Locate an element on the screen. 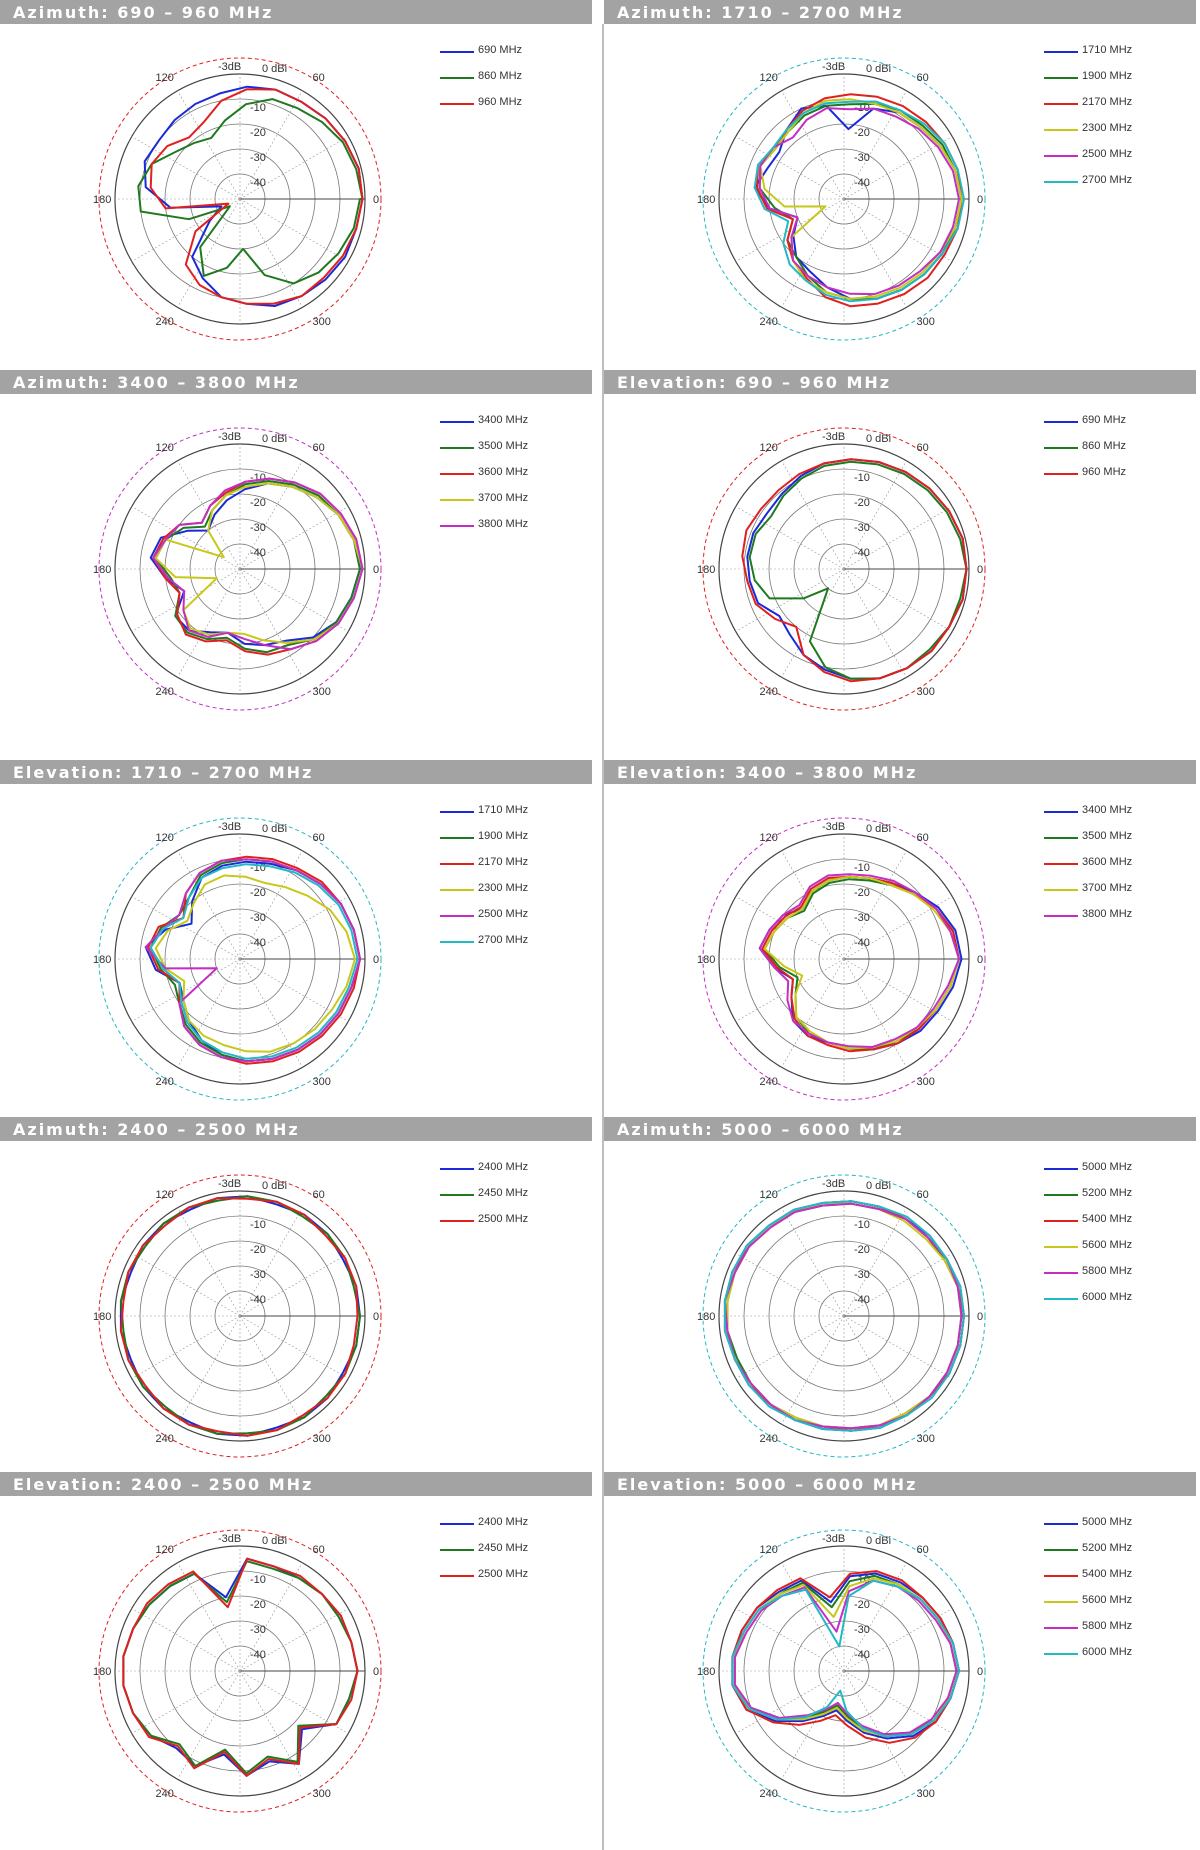 This screenshot has height=1850, width=1200. legend-item: 5400 MHz is located at coordinates (1114, 1577).